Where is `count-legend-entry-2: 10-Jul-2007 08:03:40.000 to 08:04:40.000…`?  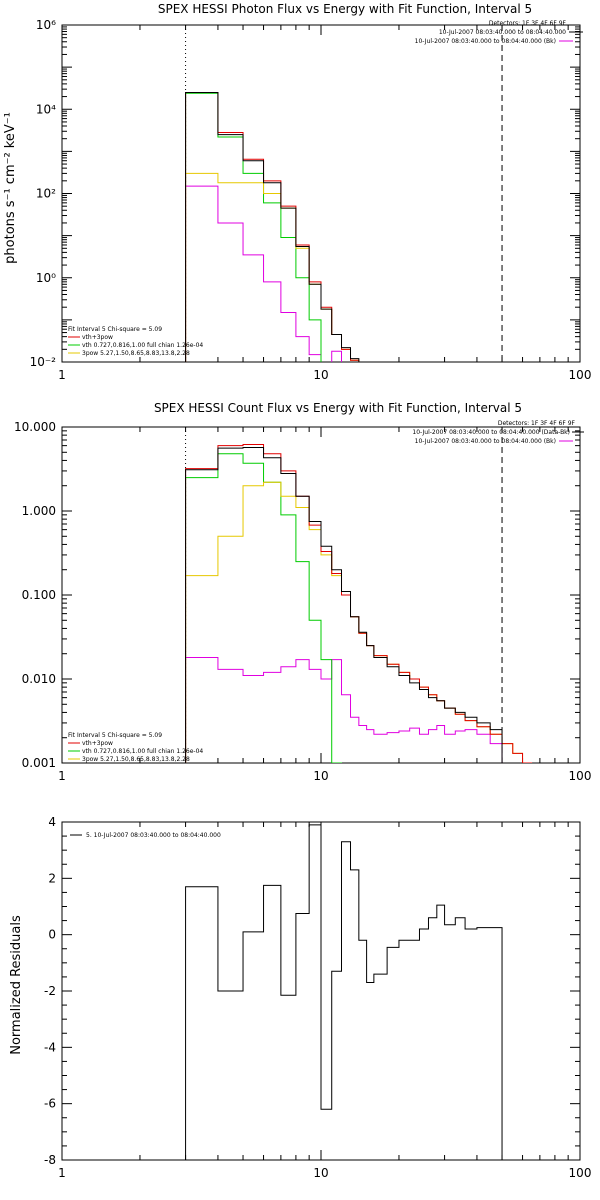
count-legend-entry-2: 10-Jul-2007 08:03:40.000 to 08:04:40.000… is located at coordinates (485, 441).